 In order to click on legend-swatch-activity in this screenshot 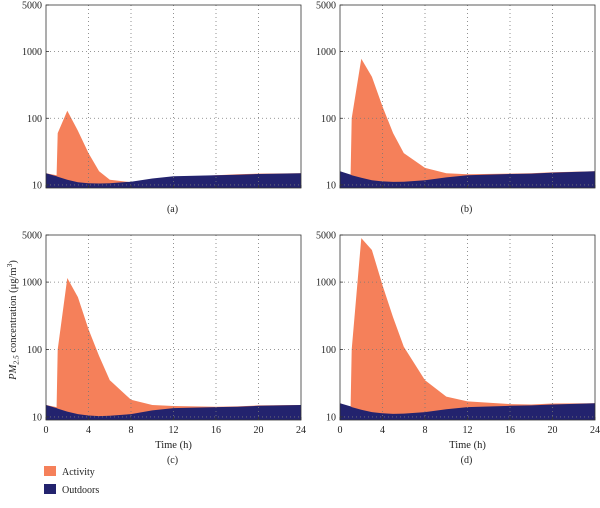, I will do `click(50, 471)`.